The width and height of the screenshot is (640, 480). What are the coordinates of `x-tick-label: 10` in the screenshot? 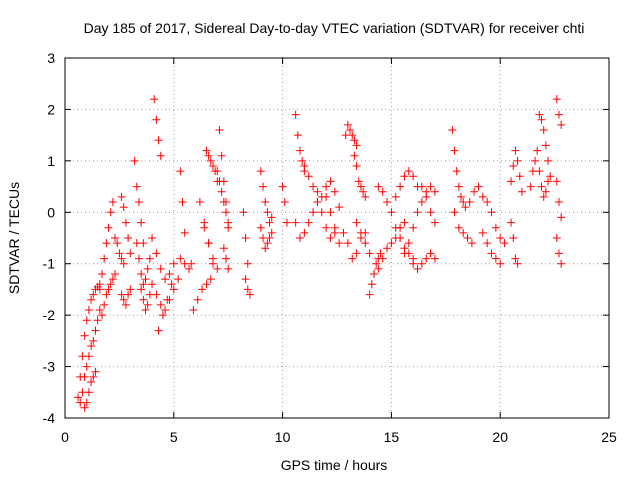 It's located at (283, 437).